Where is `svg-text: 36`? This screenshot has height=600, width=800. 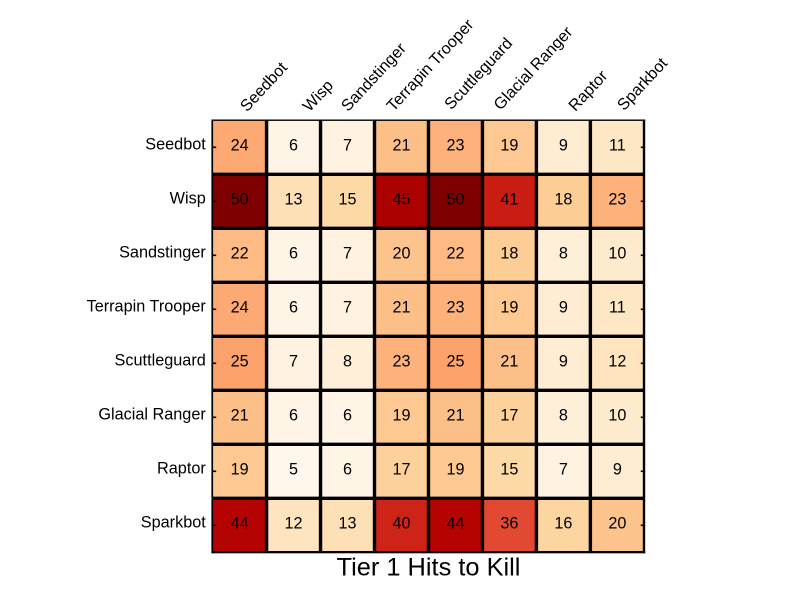
svg-text: 36 is located at coordinates (509, 524).